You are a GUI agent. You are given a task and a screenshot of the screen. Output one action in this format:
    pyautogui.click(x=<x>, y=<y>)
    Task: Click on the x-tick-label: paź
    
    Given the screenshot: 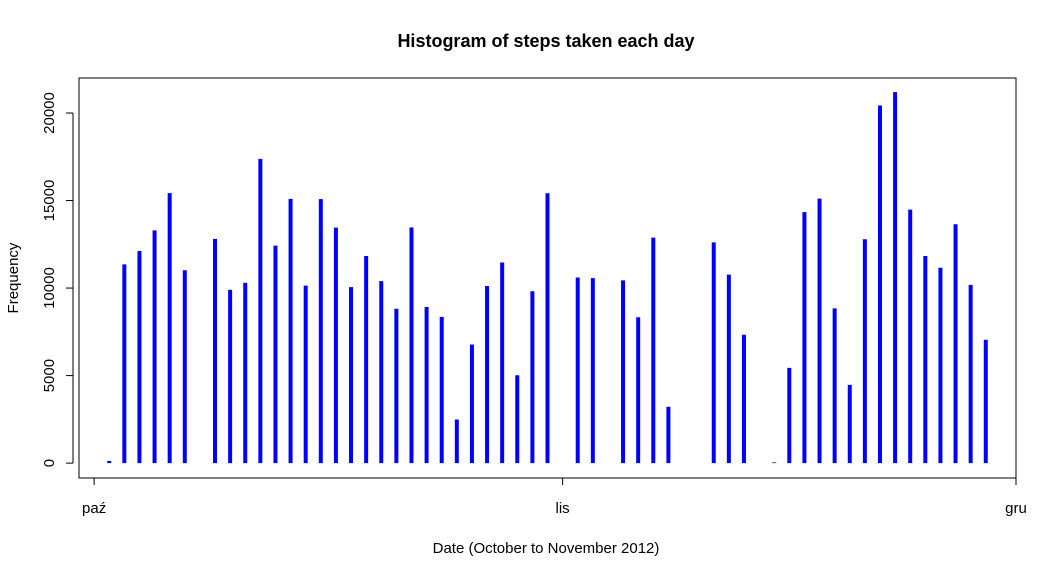 What is the action you would take?
    pyautogui.click(x=94, y=508)
    